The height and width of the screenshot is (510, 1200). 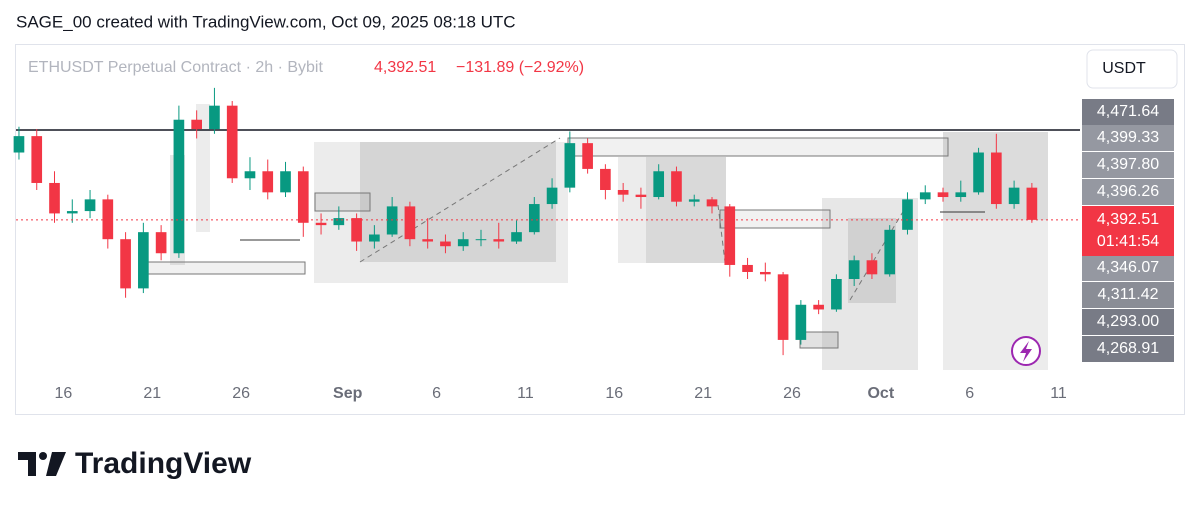 I want to click on countdown: 01:41:54, so click(x=1128, y=241).